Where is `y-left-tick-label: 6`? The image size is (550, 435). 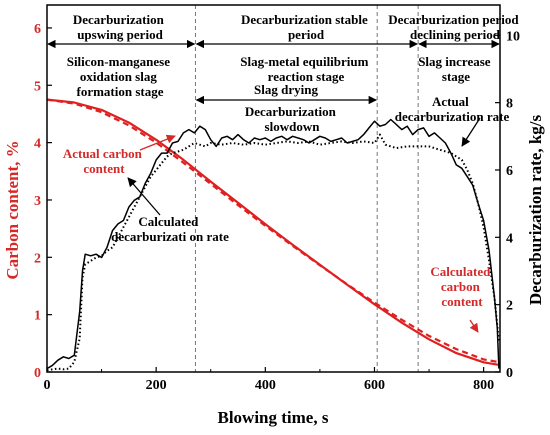
y-left-tick-label: 6 is located at coordinates (37, 29).